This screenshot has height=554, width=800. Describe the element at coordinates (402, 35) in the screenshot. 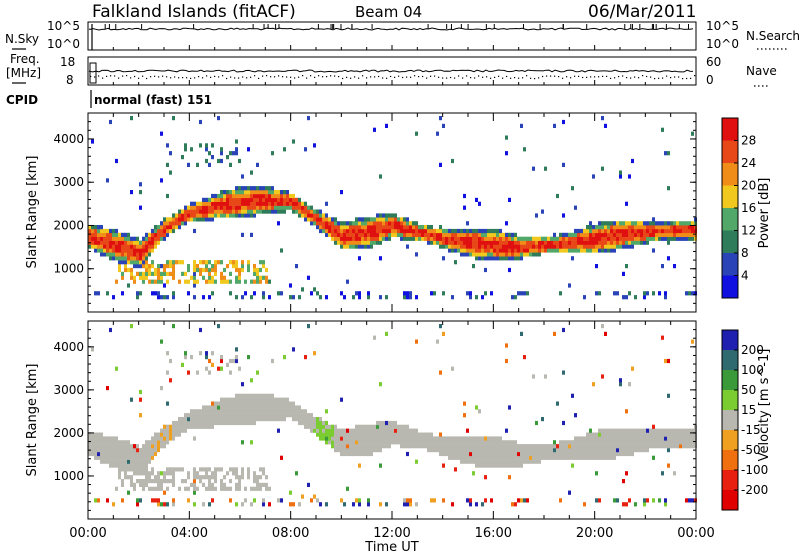

I see `nsky-panel: N.Sky 10^5 10^0 10^5 10^0 N.Search` at that location.